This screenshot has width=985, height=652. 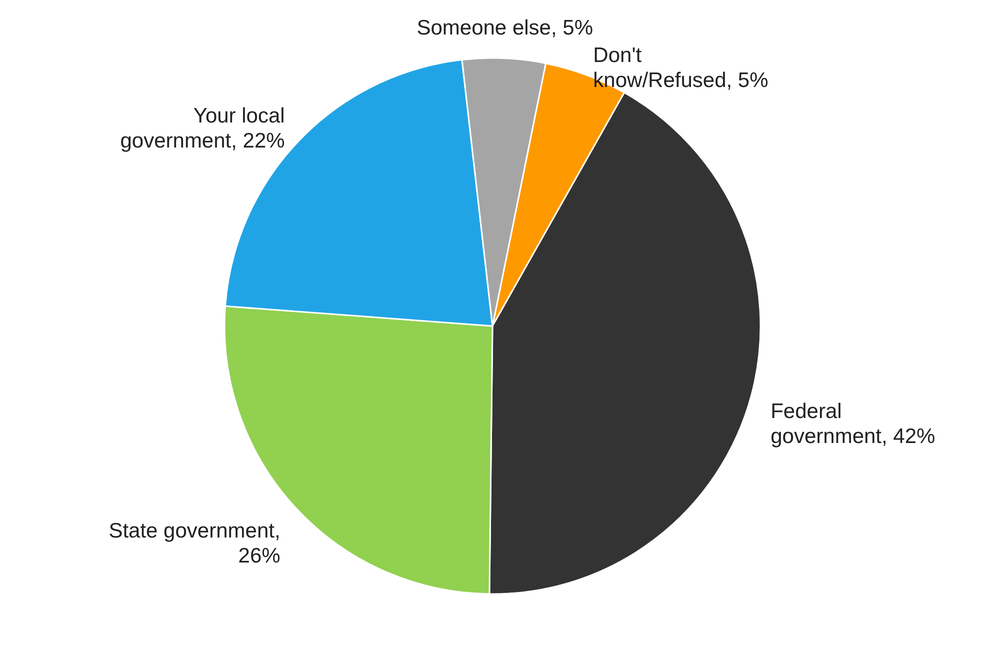 What do you see at coordinates (504, 28) in the screenshot?
I see `slice-label: Someone else, 5%` at bounding box center [504, 28].